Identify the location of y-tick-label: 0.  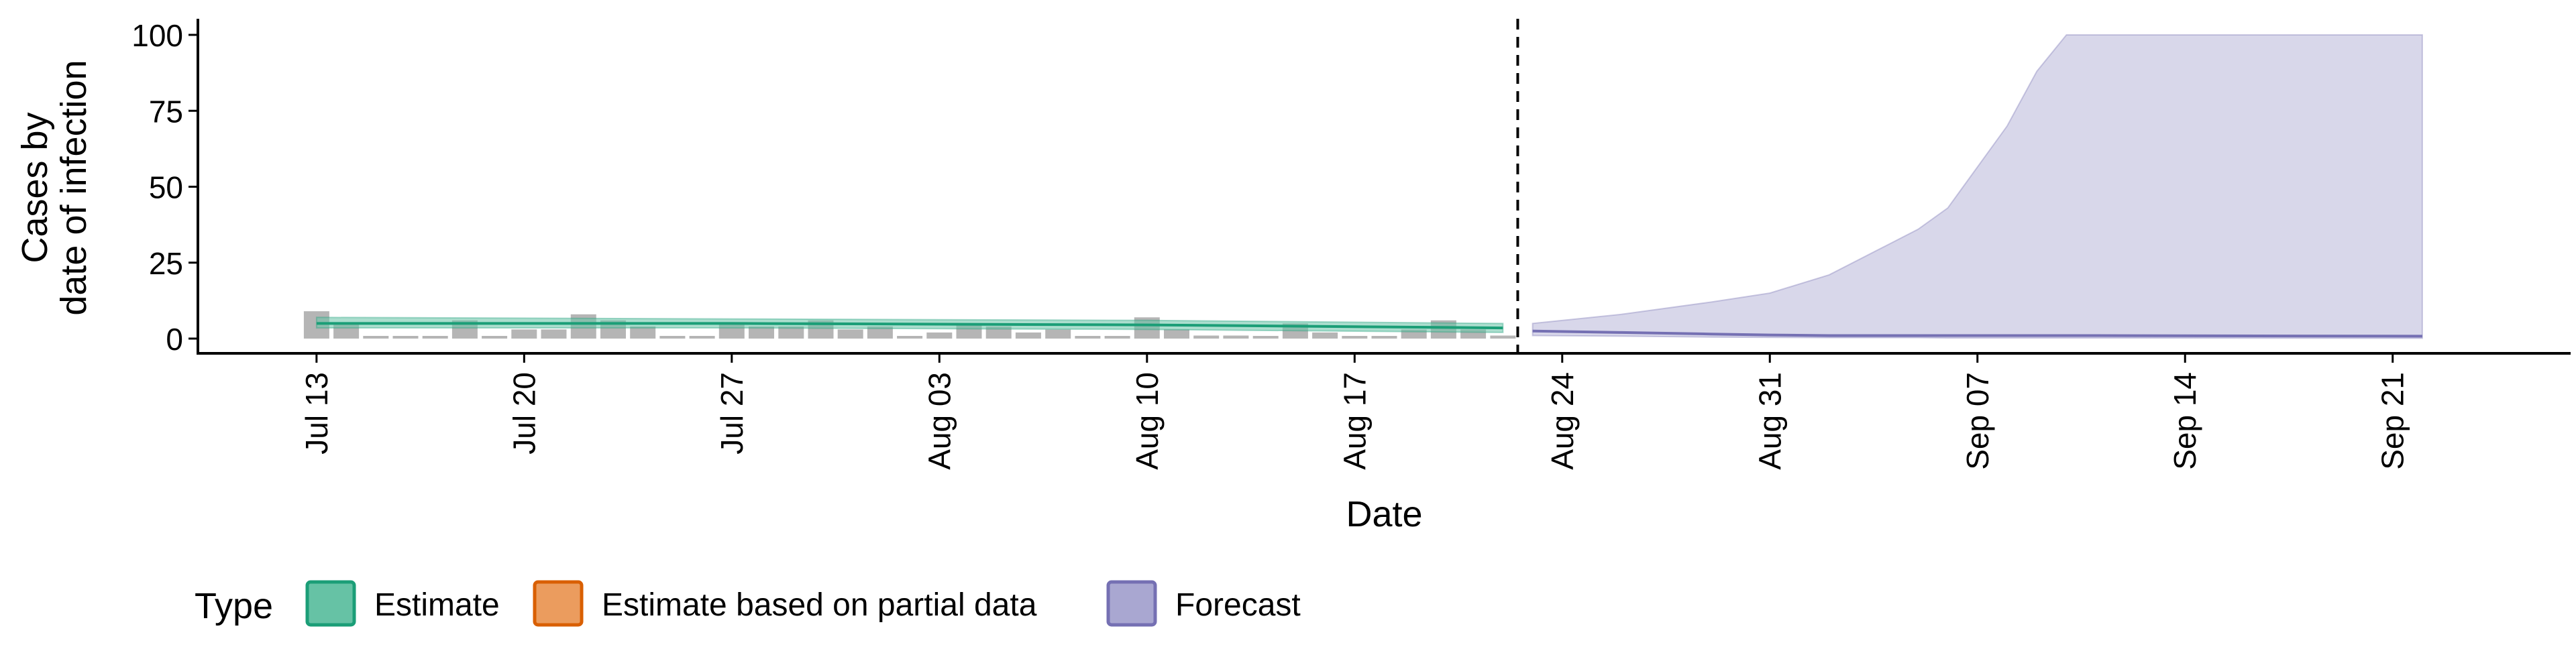
(174, 340).